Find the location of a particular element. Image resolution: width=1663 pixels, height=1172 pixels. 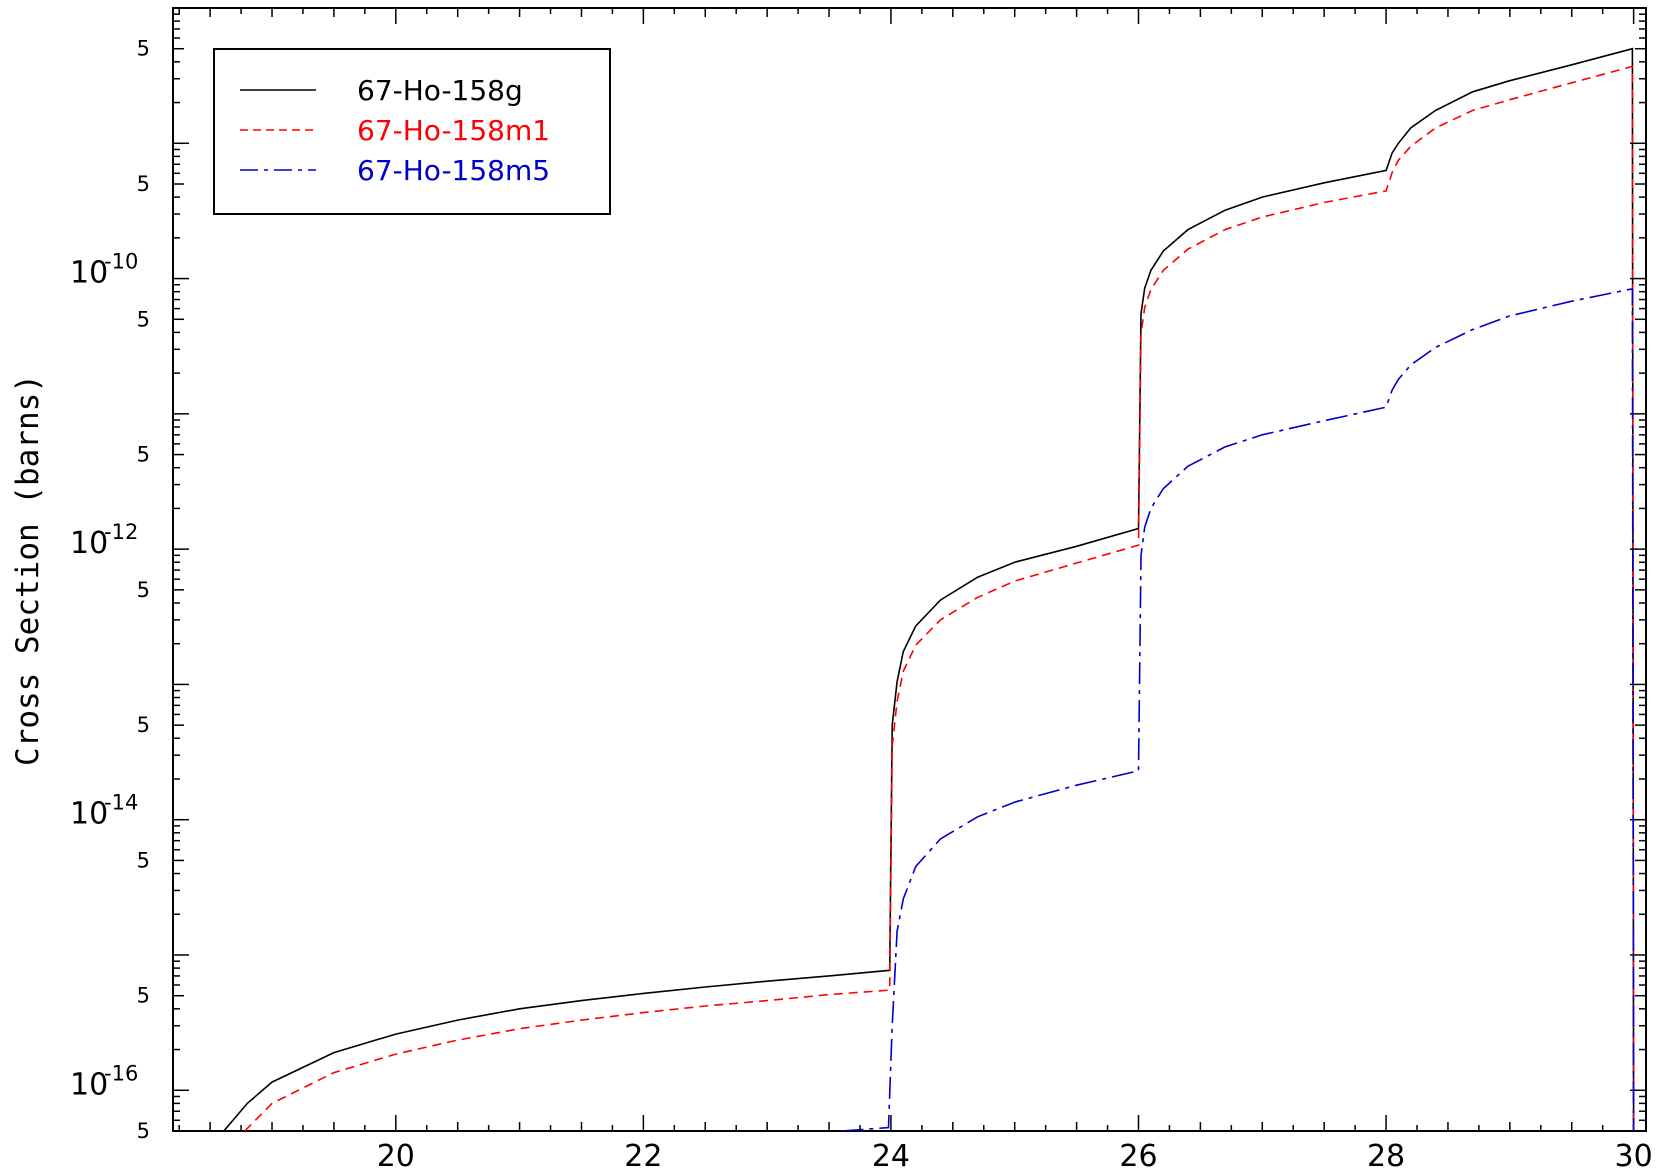

y-axis-title: Cross Section (barns) is located at coordinates (28, 570).